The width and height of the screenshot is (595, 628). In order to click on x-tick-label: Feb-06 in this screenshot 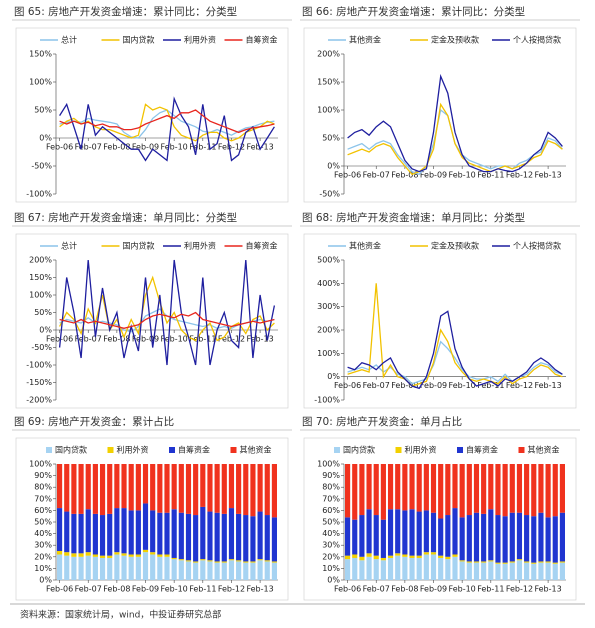, I will do `click(59, 339)`.